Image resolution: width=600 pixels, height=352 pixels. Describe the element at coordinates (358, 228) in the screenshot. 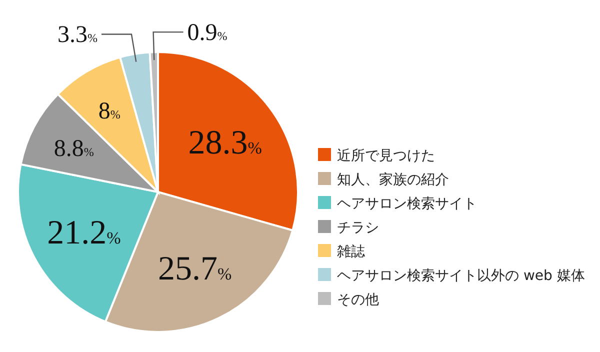

I see `legend-label: チラシ` at that location.